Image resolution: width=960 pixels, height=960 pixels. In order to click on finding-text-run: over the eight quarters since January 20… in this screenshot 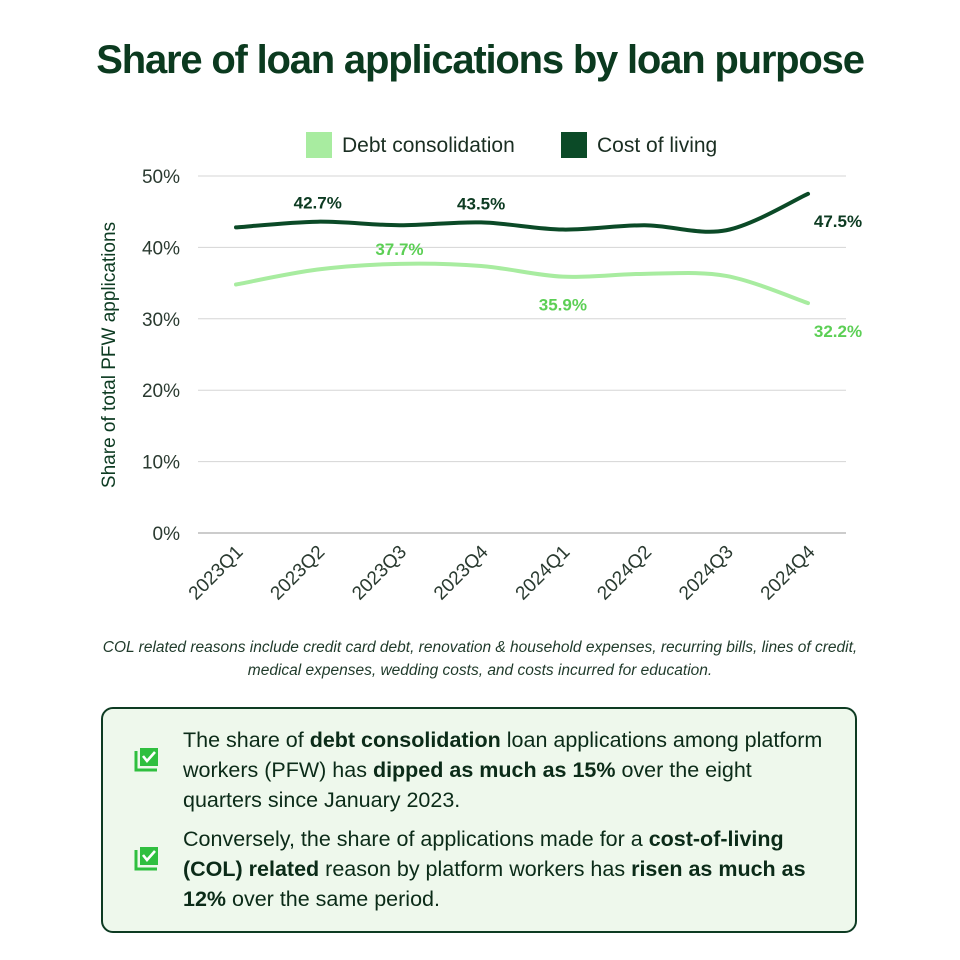, I will do `click(467, 785)`.